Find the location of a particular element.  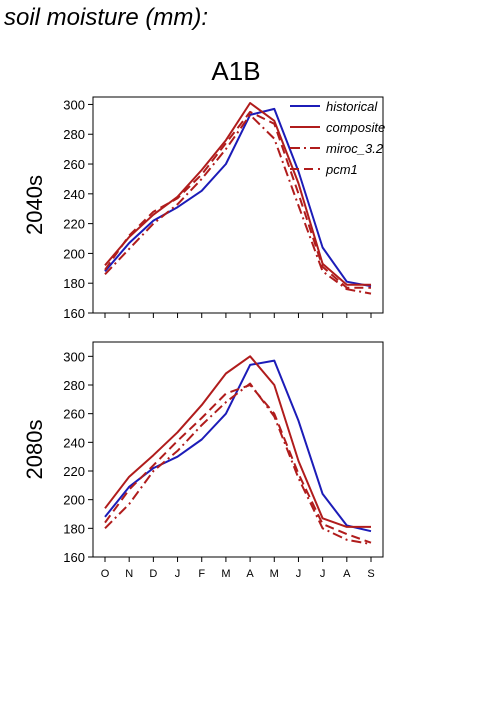

x-tick-label: S is located at coordinates (370, 574).